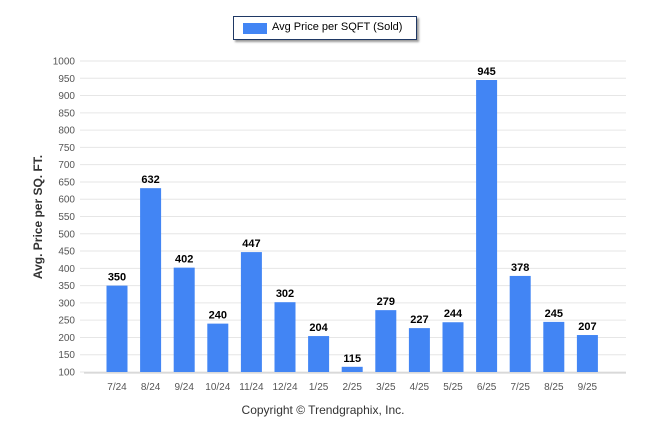  What do you see at coordinates (66, 303) in the screenshot?
I see `y-tick-label: 300` at bounding box center [66, 303].